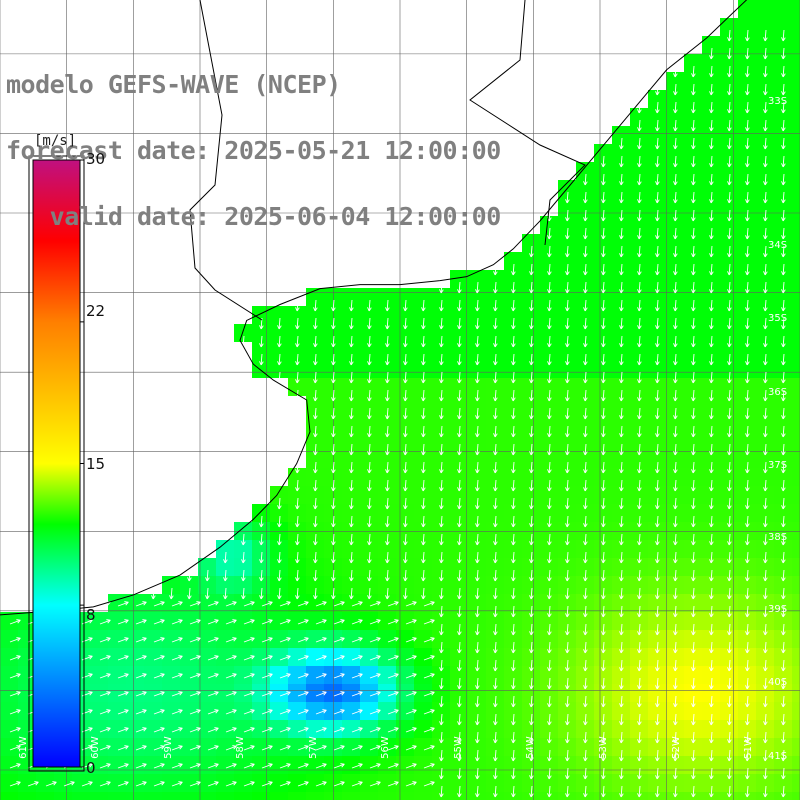  I want to click on lat-label: 38S, so click(777, 537).